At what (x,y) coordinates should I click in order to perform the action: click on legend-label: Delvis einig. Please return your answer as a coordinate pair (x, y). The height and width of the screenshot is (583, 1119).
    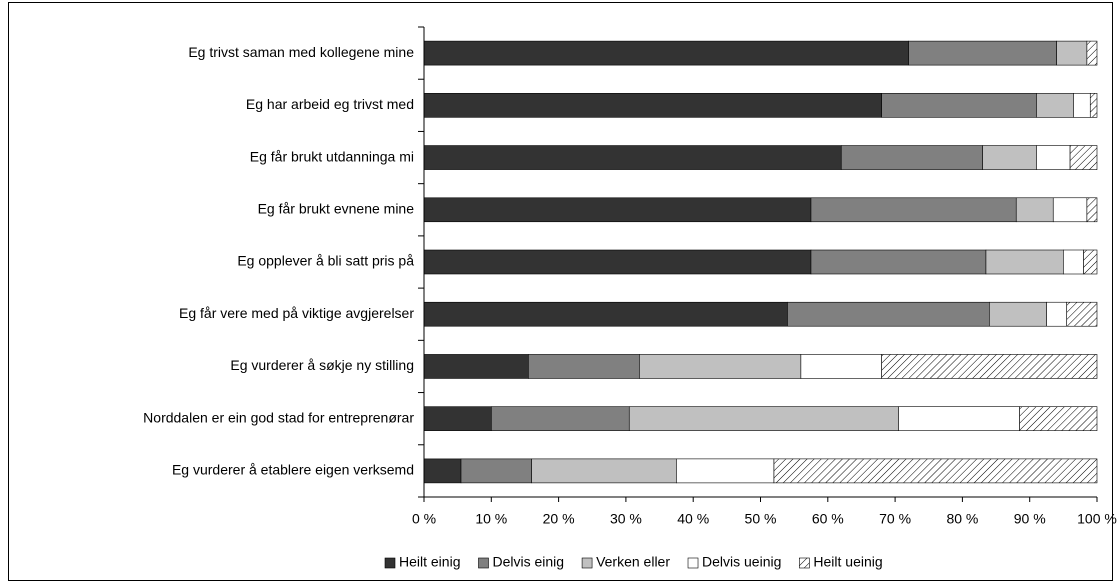
    Looking at the image, I should click on (528, 562).